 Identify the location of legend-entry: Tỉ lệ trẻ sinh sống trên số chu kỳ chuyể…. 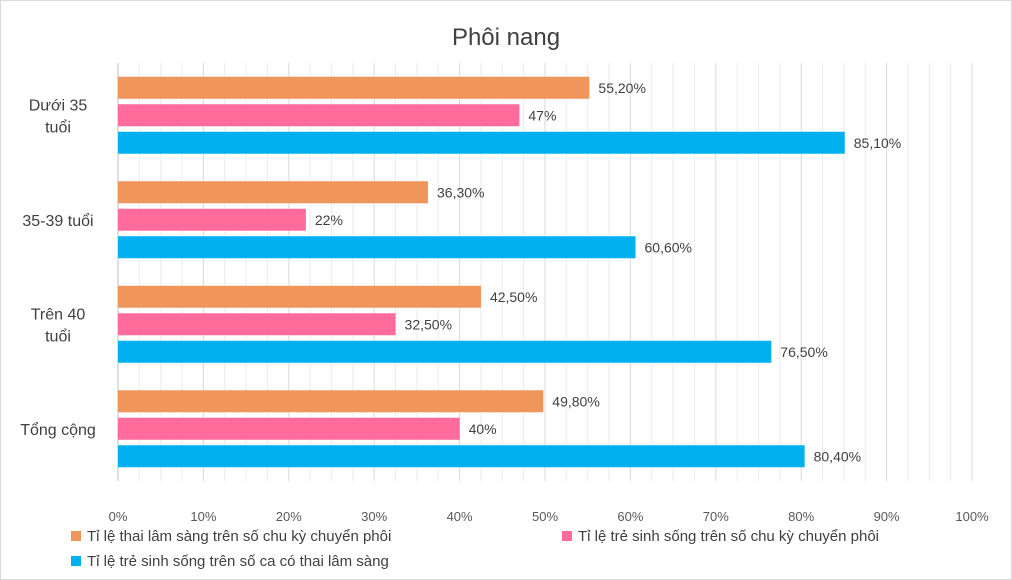
(728, 536).